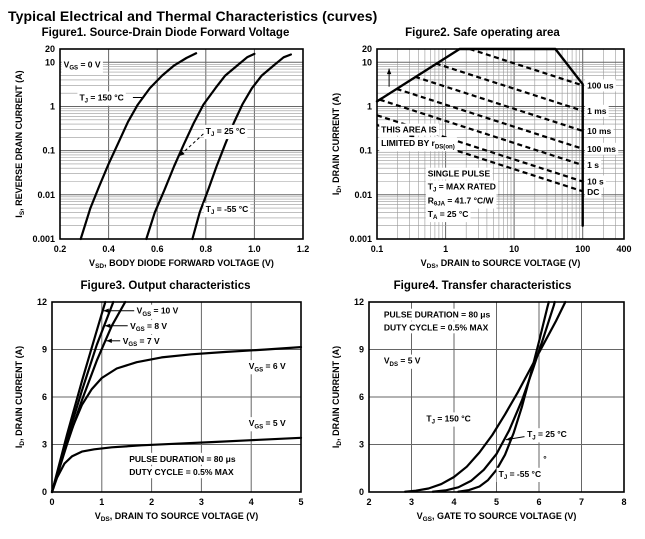  What do you see at coordinates (369, 106) in the screenshot?
I see `y-tick-label: 1` at bounding box center [369, 106].